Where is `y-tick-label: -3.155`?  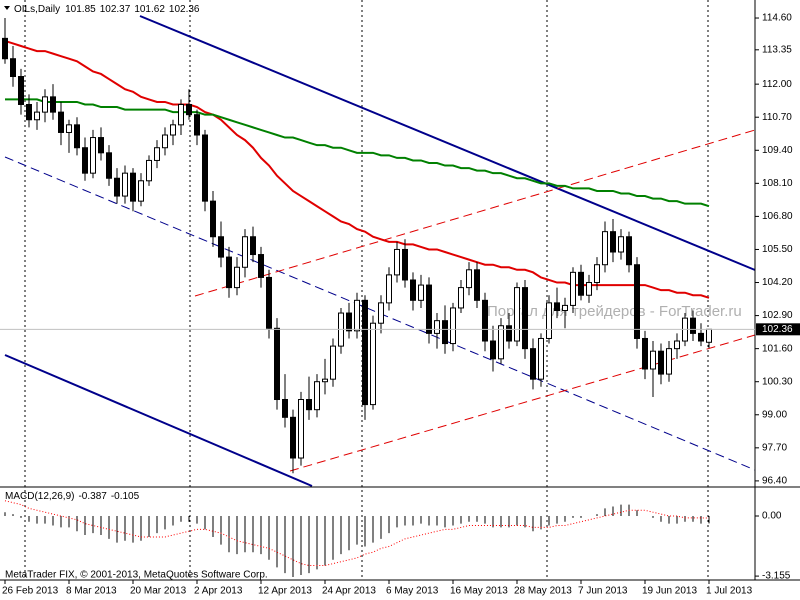
y-tick-label: -3.155 is located at coordinates (776, 576).